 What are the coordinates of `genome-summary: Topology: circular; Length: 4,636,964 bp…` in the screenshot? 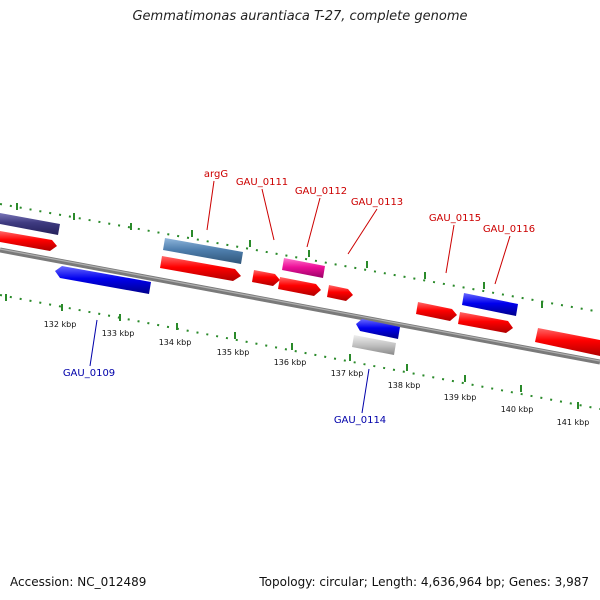 It's located at (424, 582).